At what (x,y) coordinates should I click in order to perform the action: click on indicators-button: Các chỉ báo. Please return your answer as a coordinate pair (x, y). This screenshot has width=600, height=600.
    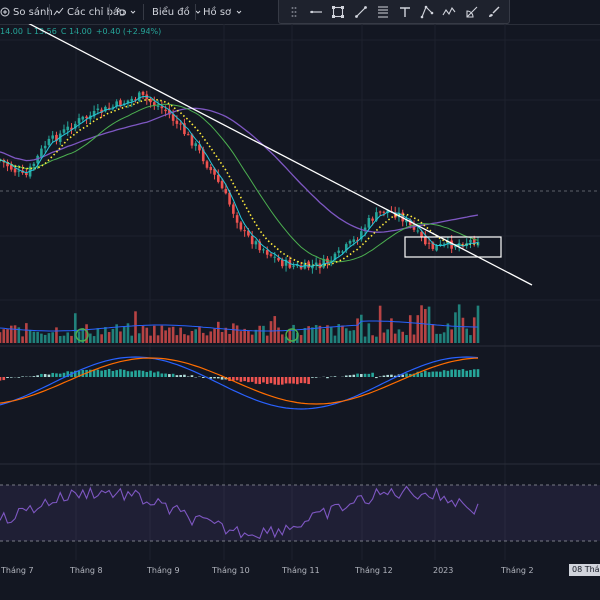
    Looking at the image, I should click on (89, 12).